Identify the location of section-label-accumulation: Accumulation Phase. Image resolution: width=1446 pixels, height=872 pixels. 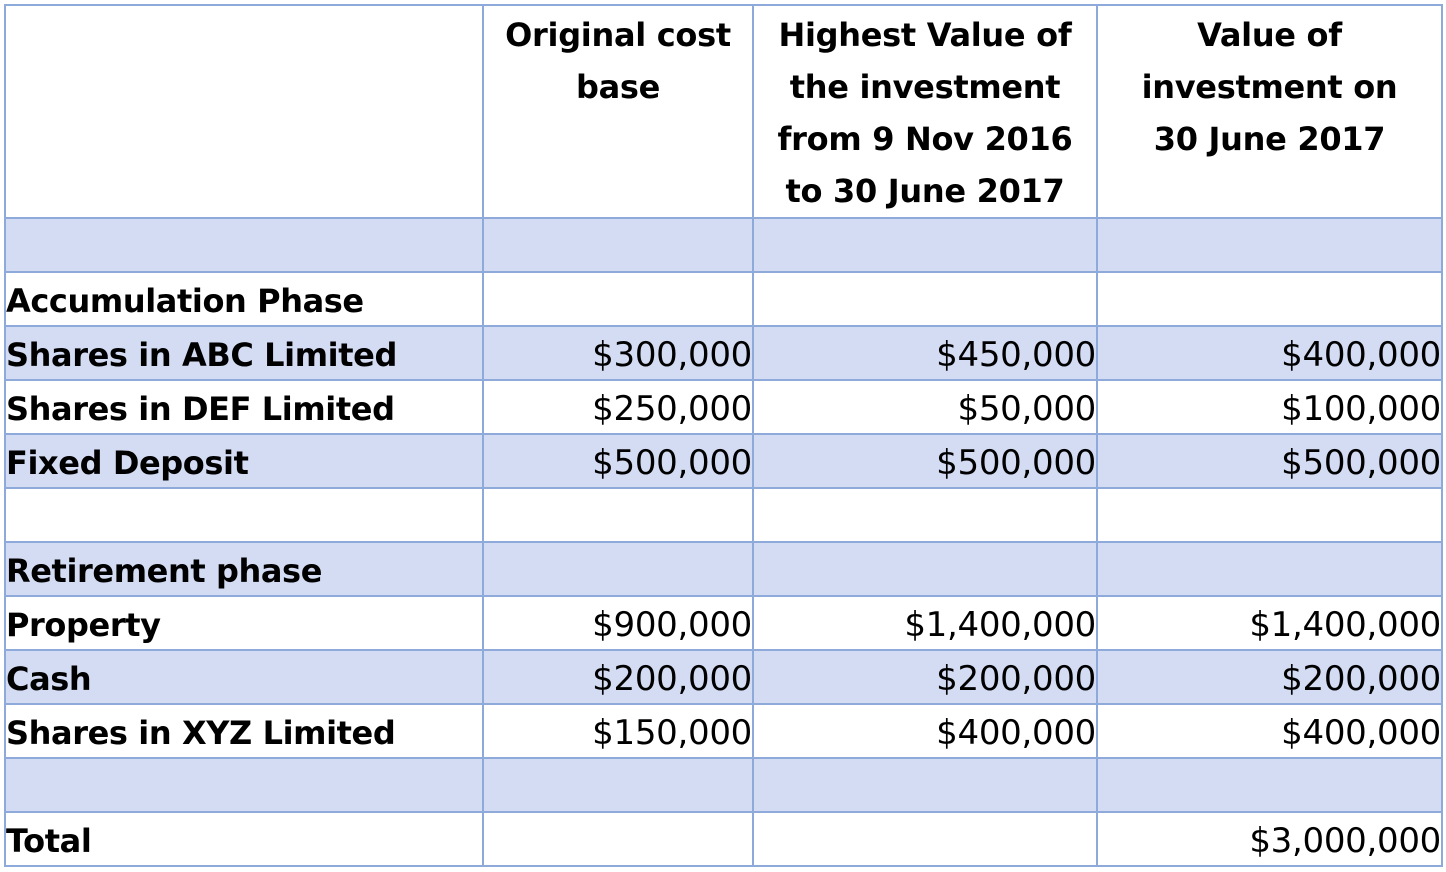
(244, 299).